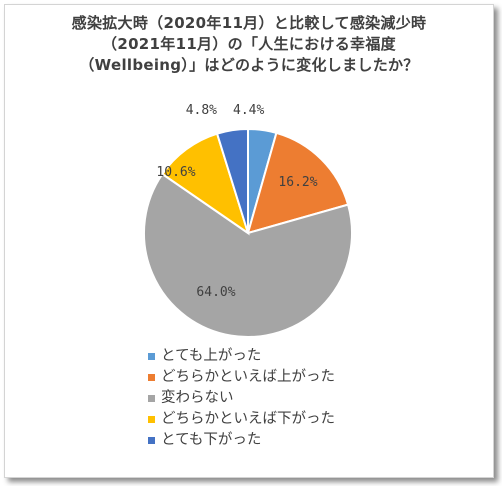 This screenshot has width=502, height=486. Describe the element at coordinates (249, 65) in the screenshot. I see `chart-title-line-3: （Wellbeing）」はどのように変化しましたか？` at that location.